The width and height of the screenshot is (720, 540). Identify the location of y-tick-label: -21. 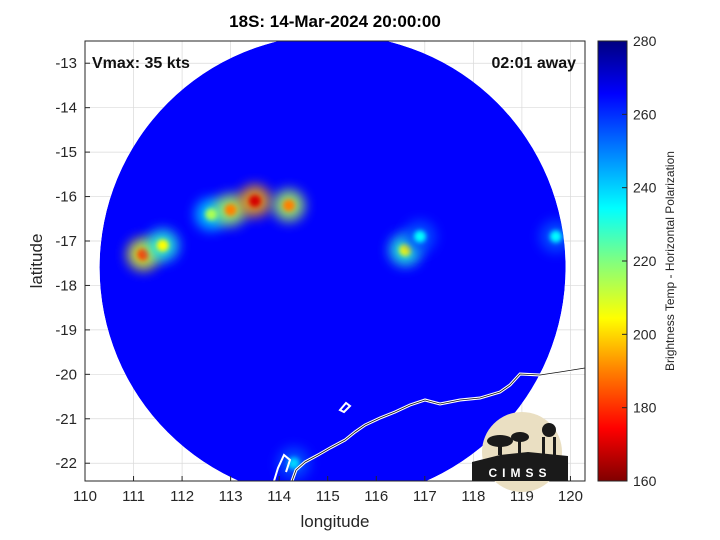
(66, 419).